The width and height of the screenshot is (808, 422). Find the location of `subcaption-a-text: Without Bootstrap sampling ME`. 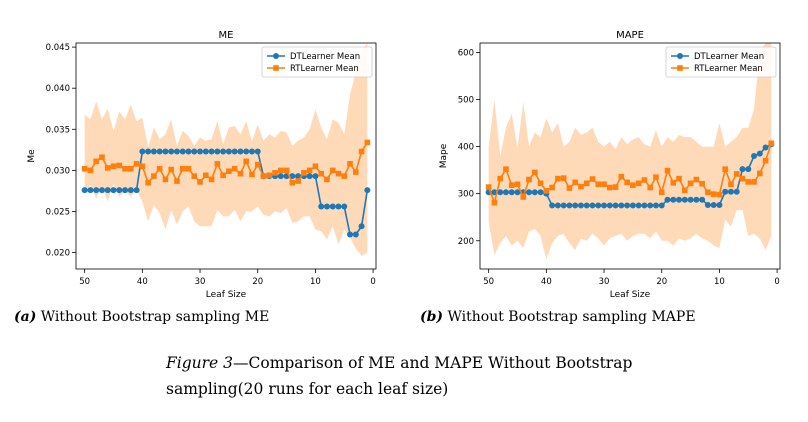

subcaption-a-text: Without Bootstrap sampling ME is located at coordinates (153, 317).